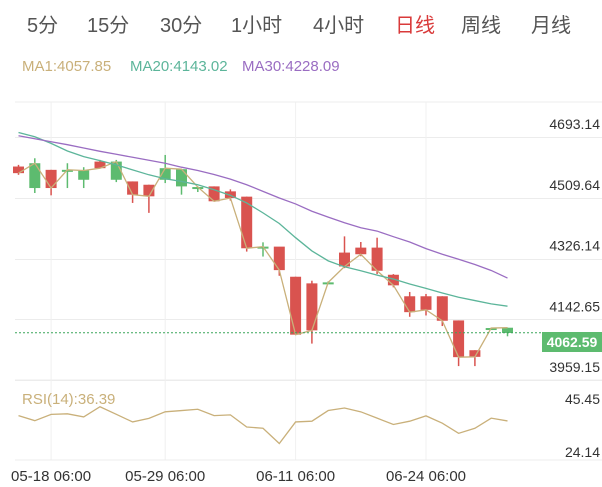 The image size is (602, 487). What do you see at coordinates (179, 66) in the screenshot?
I see `ma20-legend: MA20:4143.02` at bounding box center [179, 66].